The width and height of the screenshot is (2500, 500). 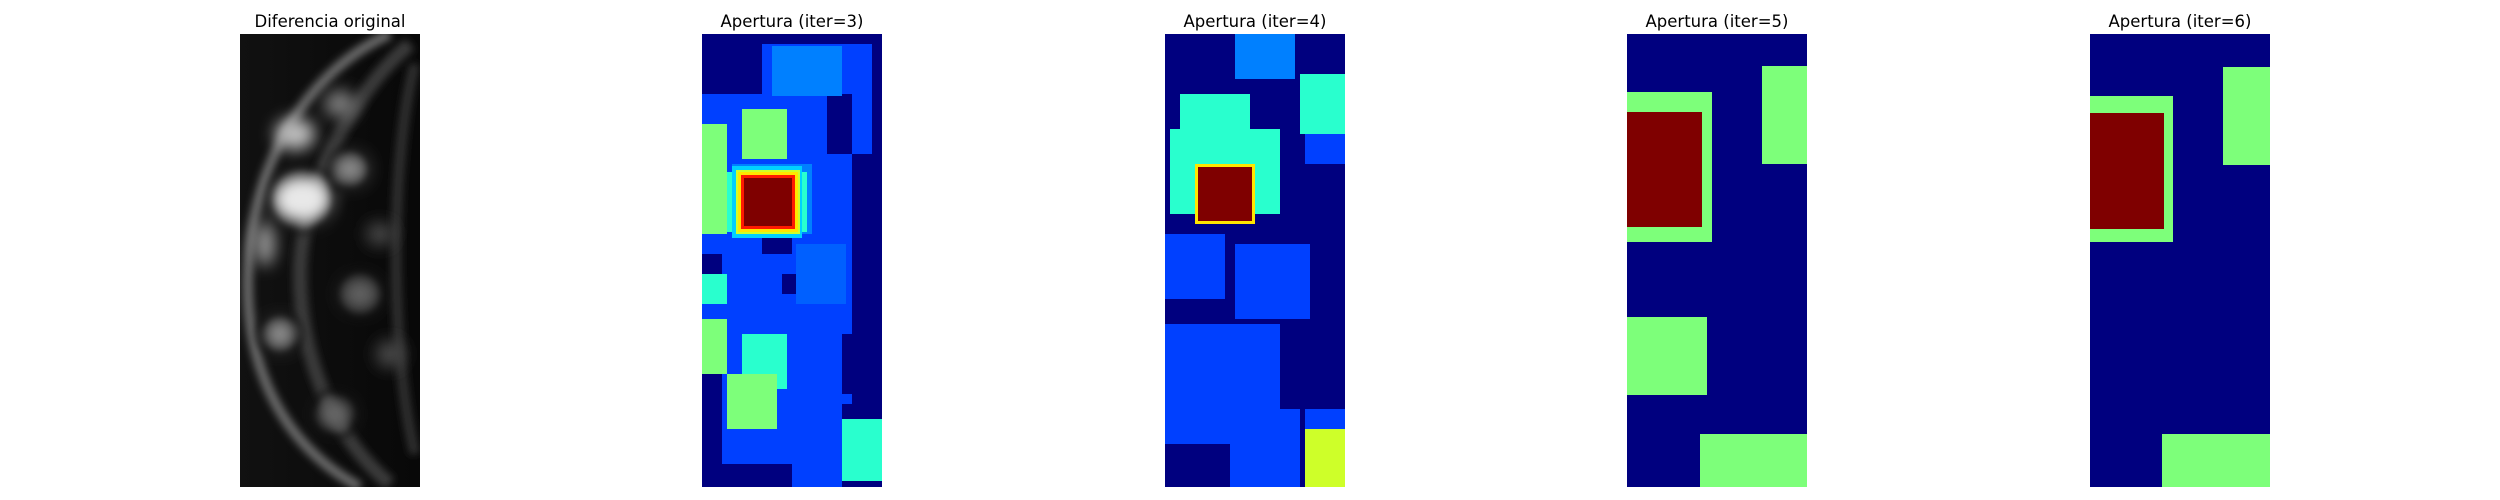 What do you see at coordinates (1717, 260) in the screenshot?
I see `opening-iter-5-image` at bounding box center [1717, 260].